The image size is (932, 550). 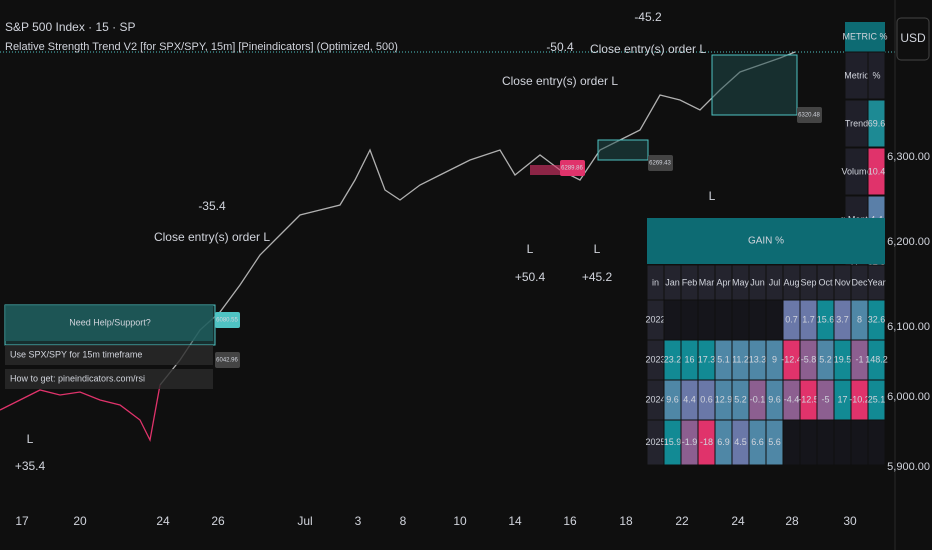 What do you see at coordinates (22, 521) in the screenshot?
I see `time-tick-label: 17` at bounding box center [22, 521].